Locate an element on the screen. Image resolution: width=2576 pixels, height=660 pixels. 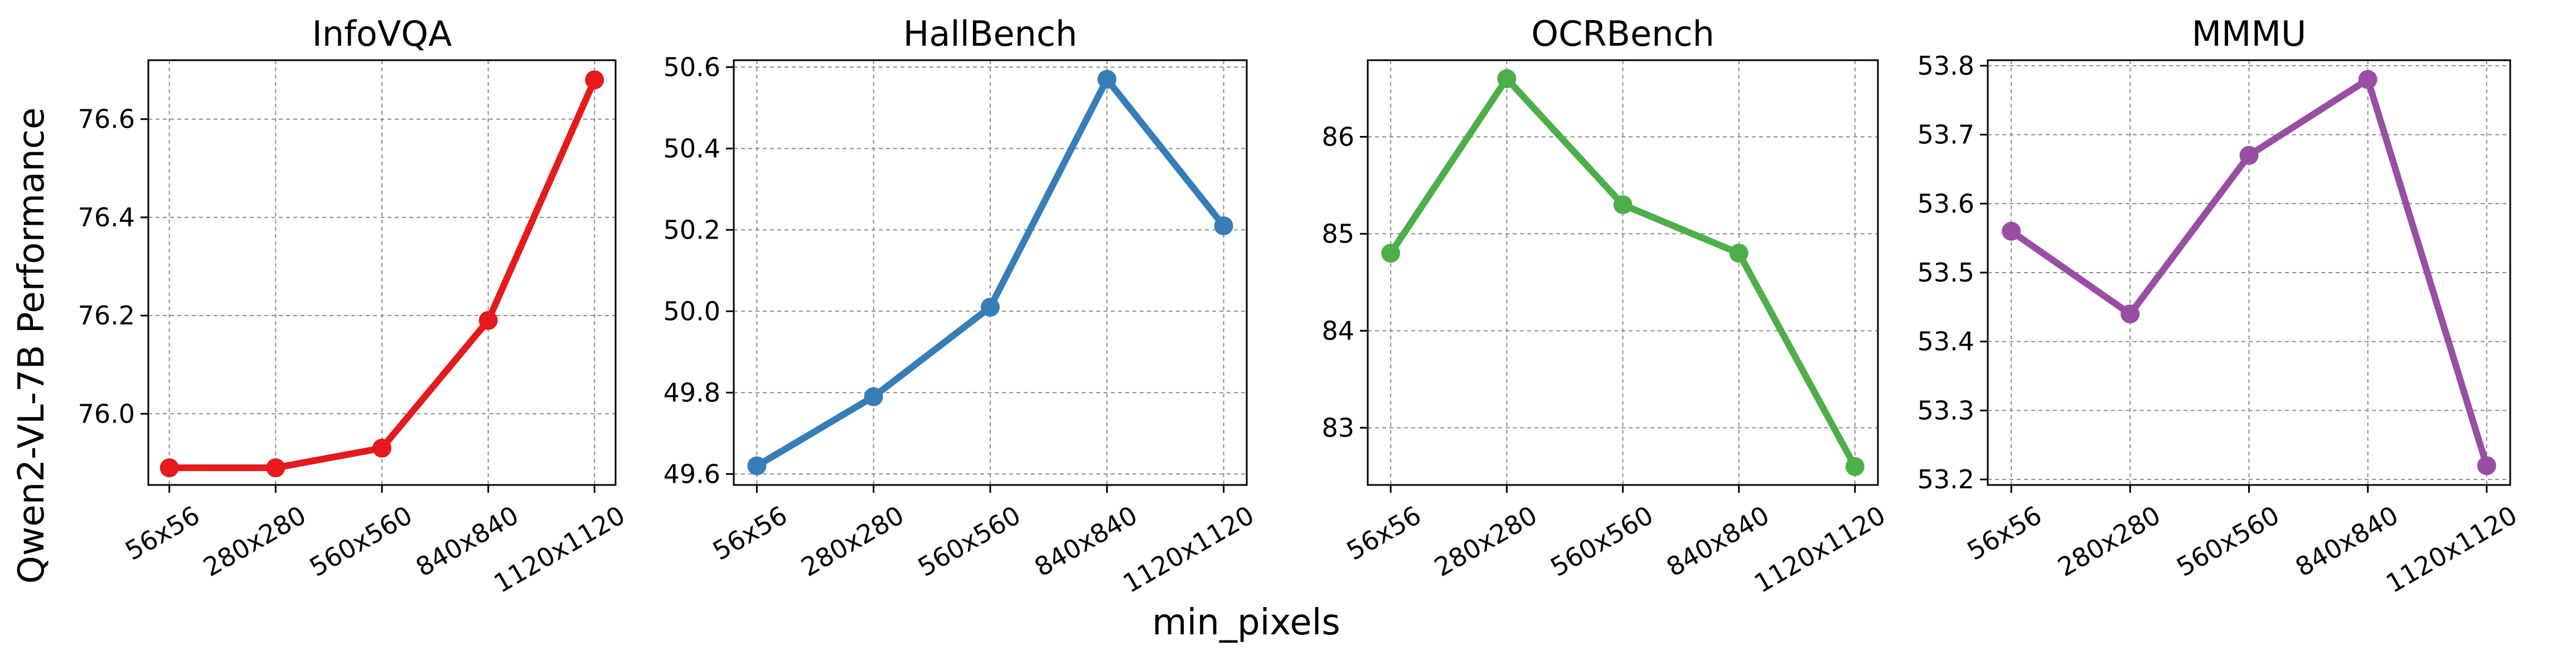
y-tick-label: 53.3 is located at coordinates (1946, 410).